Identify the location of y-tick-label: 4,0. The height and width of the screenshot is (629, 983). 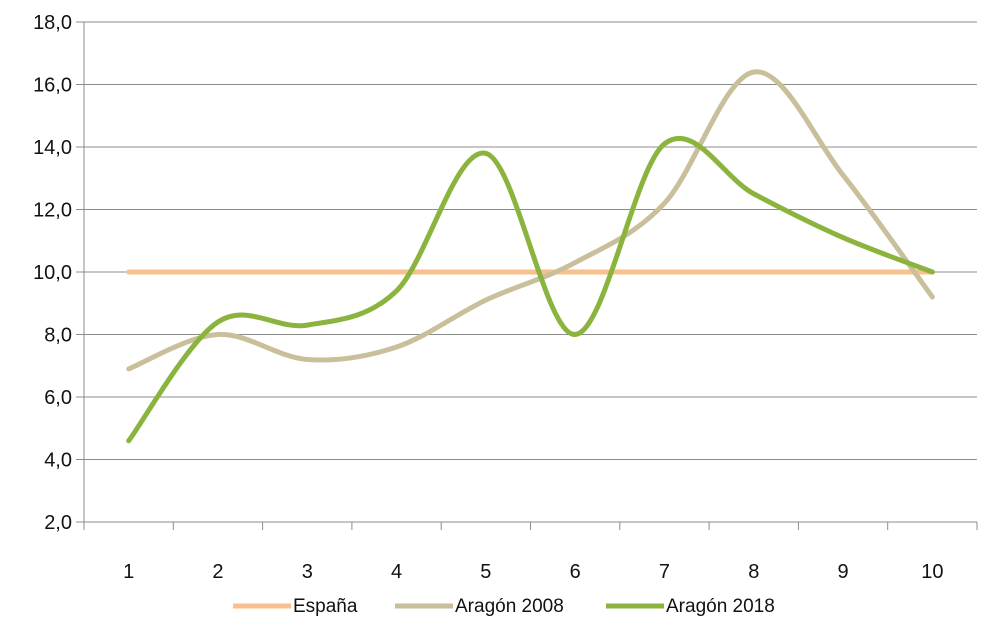
(58, 461).